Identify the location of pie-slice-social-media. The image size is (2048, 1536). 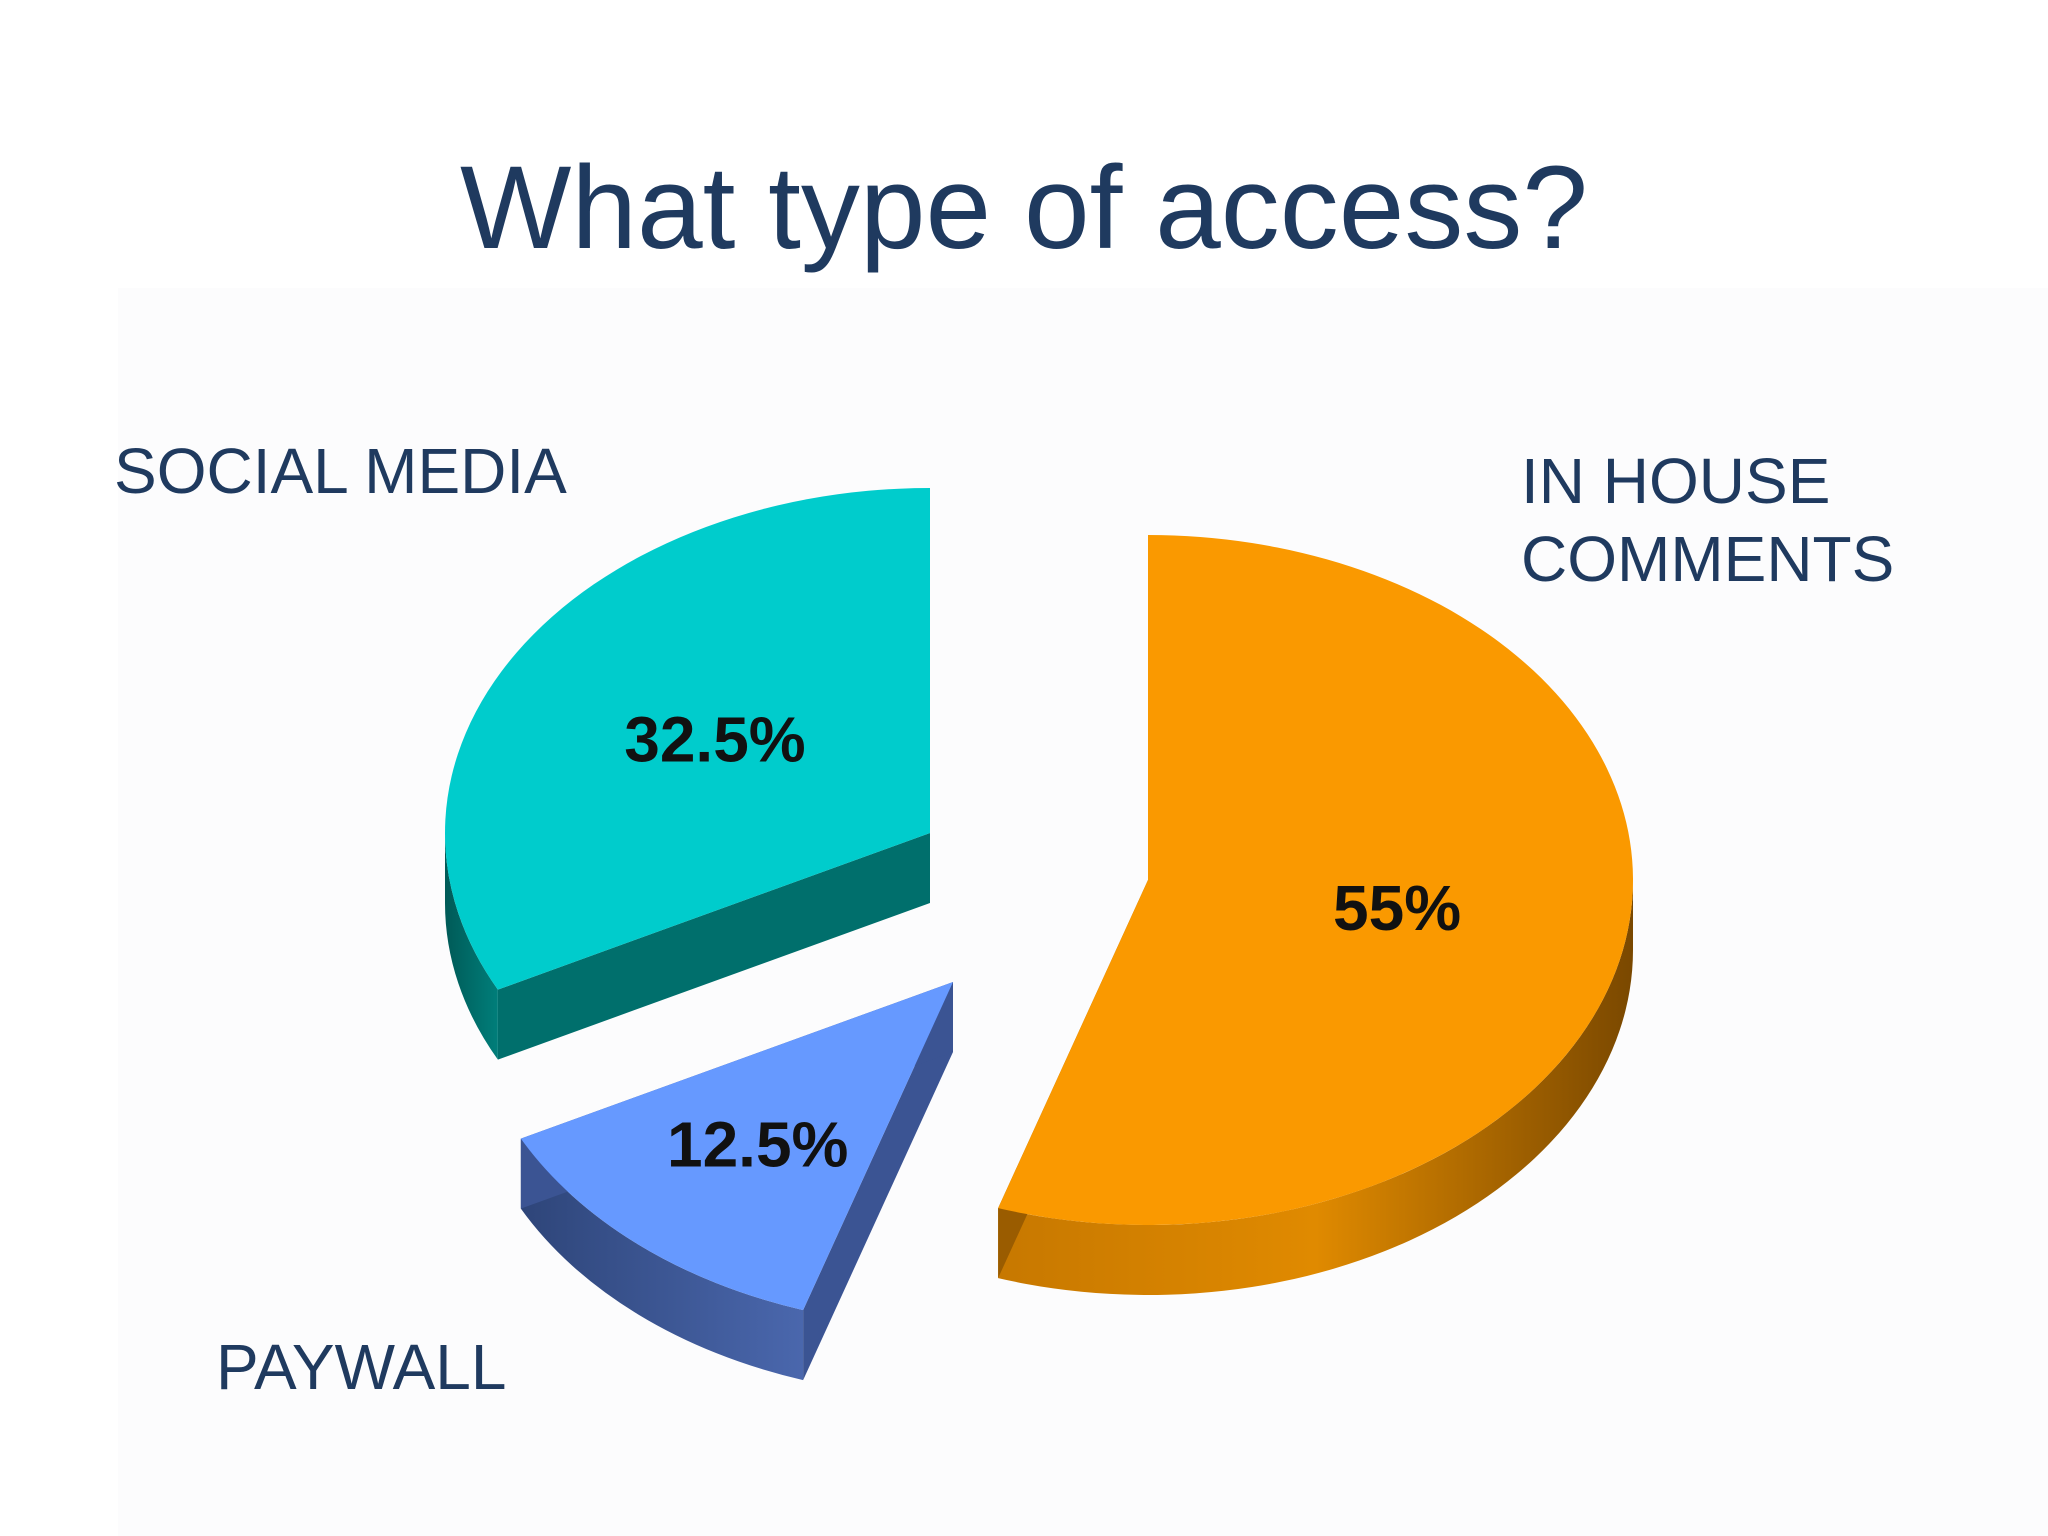
(687, 739).